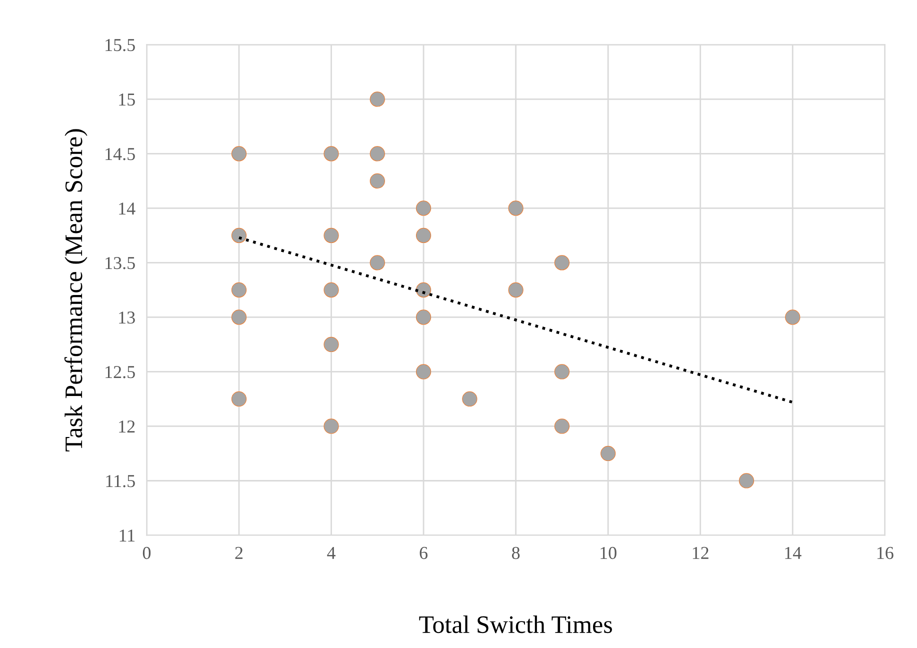 The image size is (917, 648). What do you see at coordinates (516, 553) in the screenshot?
I see `x-tick-label: 8` at bounding box center [516, 553].